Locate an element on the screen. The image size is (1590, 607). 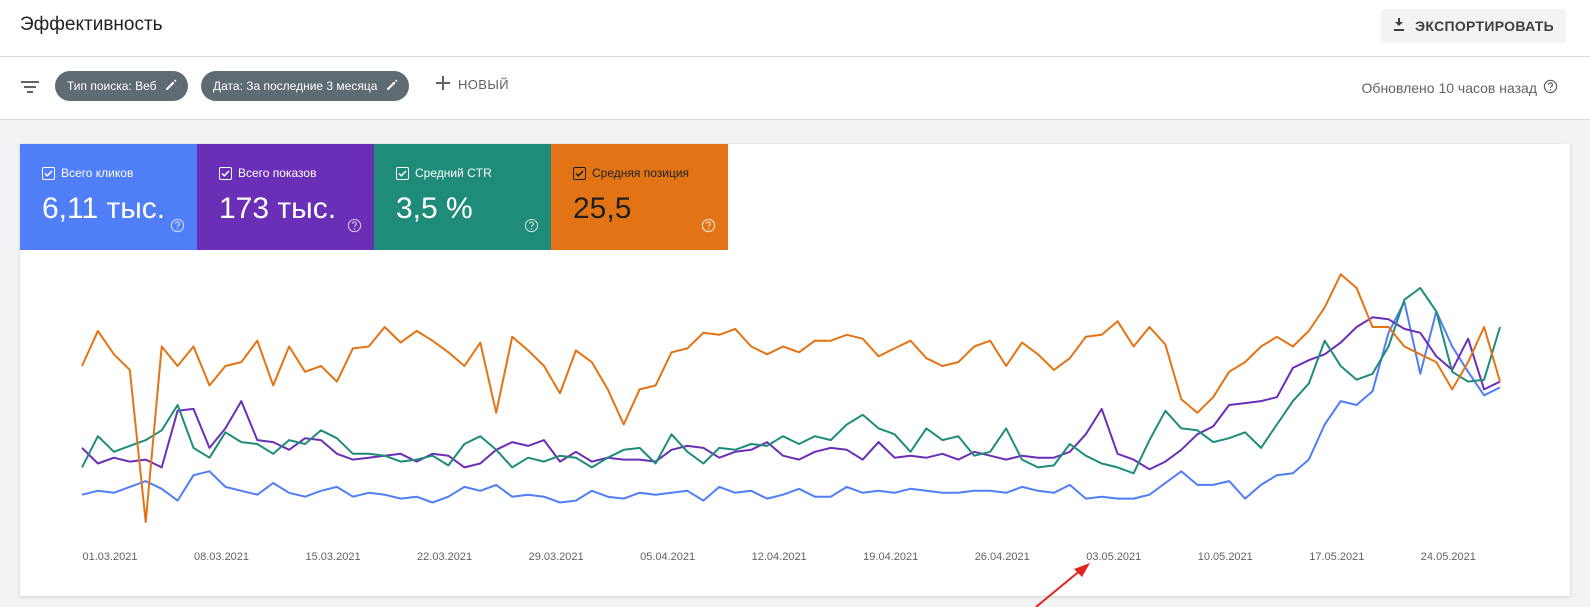
metric-label-text: Всего показов is located at coordinates (277, 173).